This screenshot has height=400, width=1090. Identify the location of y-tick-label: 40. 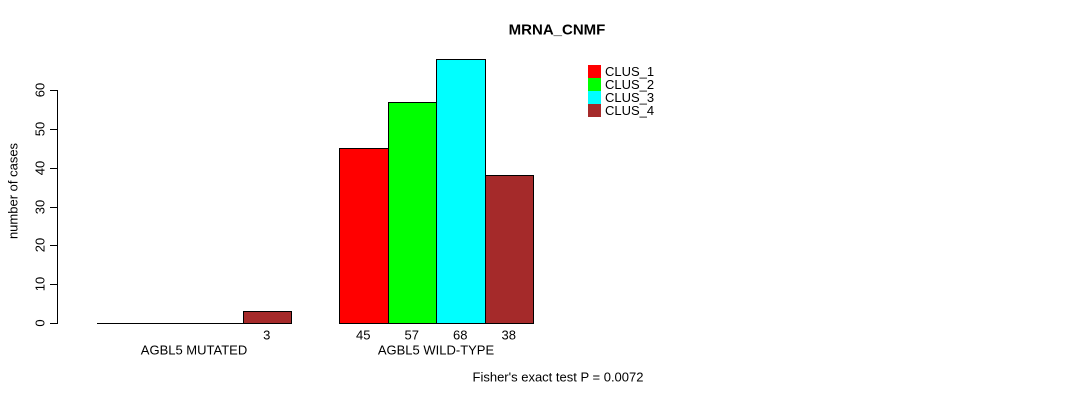
(40, 167).